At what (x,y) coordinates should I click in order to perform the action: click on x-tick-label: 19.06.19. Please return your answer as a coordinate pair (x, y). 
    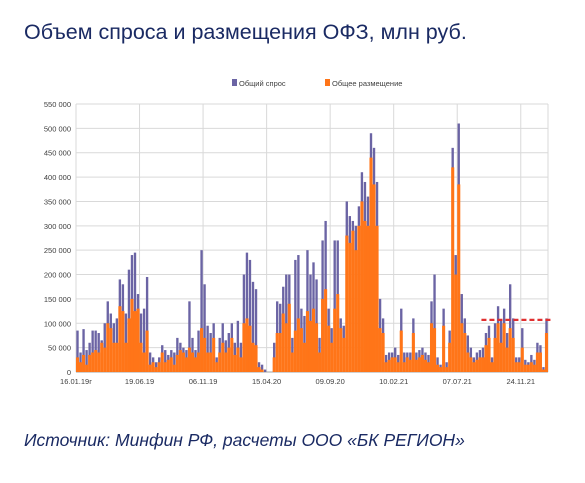
    Looking at the image, I should click on (139, 381).